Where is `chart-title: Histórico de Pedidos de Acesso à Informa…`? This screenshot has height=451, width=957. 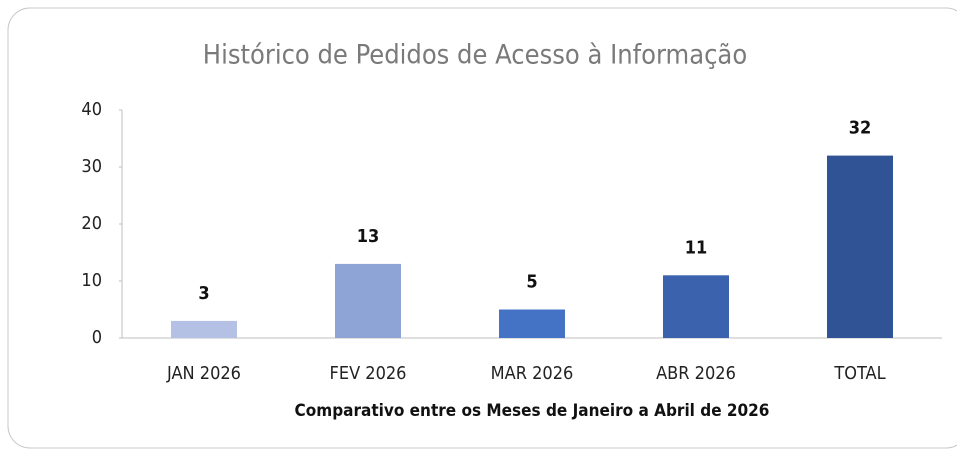
chart-title: Histórico de Pedidos de Acesso à Informa… is located at coordinates (475, 55).